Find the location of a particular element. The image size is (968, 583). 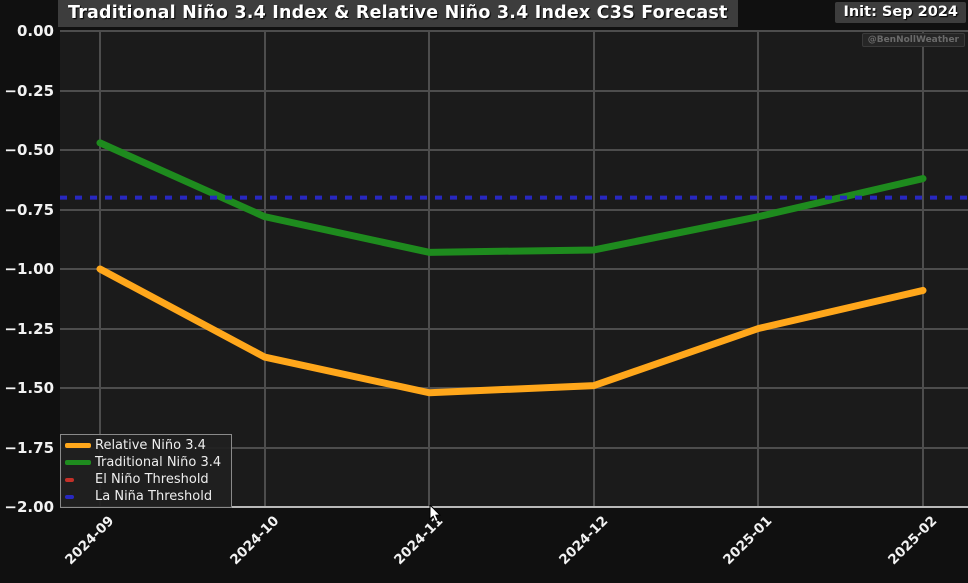

x-tick-label: 2024-10 is located at coordinates (254, 541).